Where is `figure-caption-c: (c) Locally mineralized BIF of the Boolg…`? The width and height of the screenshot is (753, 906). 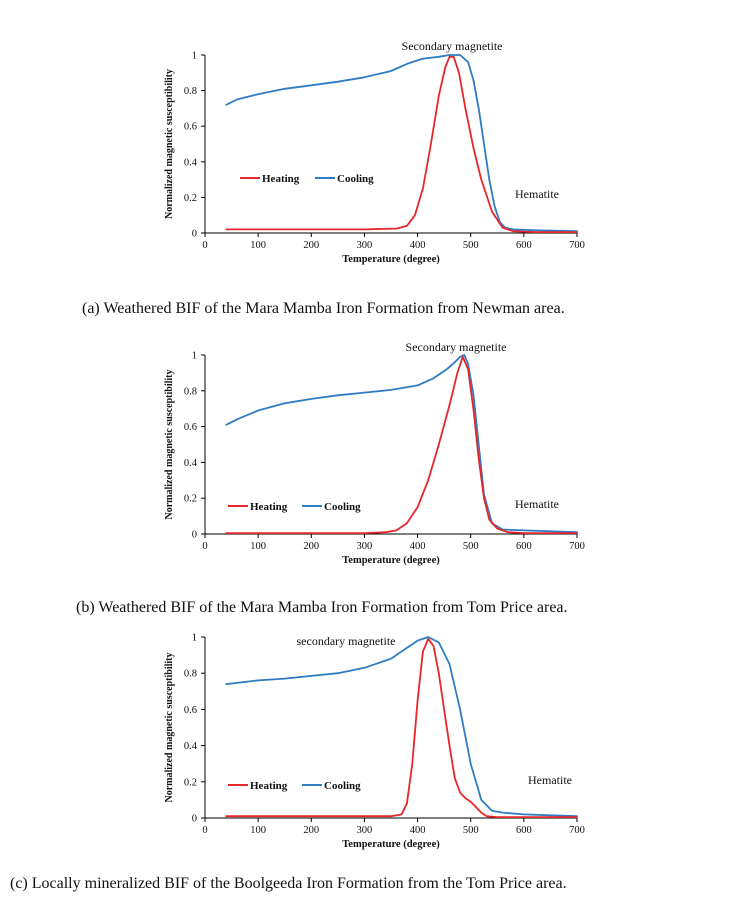 figure-caption-c: (c) Locally mineralized BIF of the Boolg… is located at coordinates (288, 883).